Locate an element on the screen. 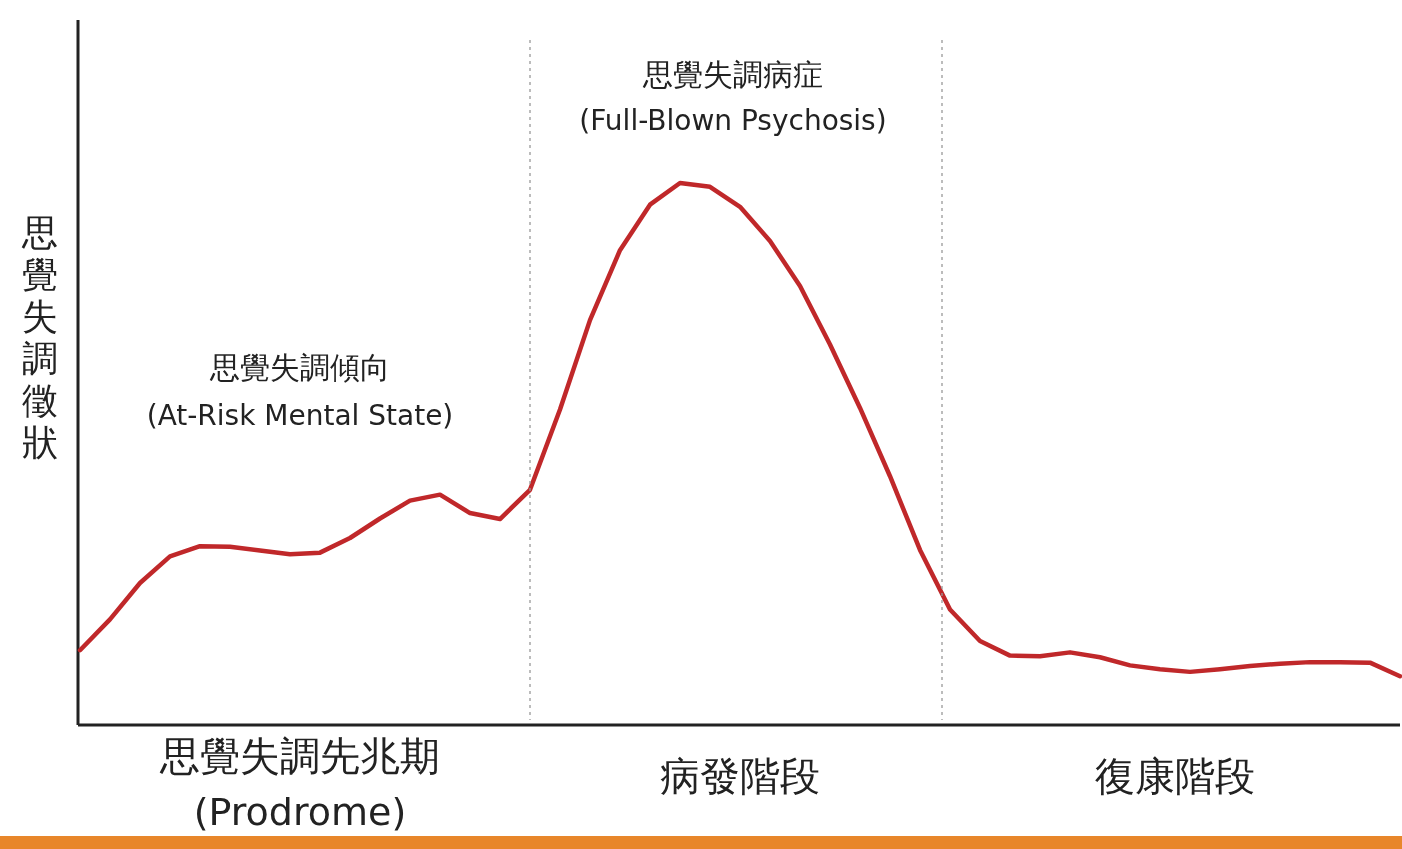 This screenshot has width=1402, height=849. text: 復康階段 is located at coordinates (1175, 776).